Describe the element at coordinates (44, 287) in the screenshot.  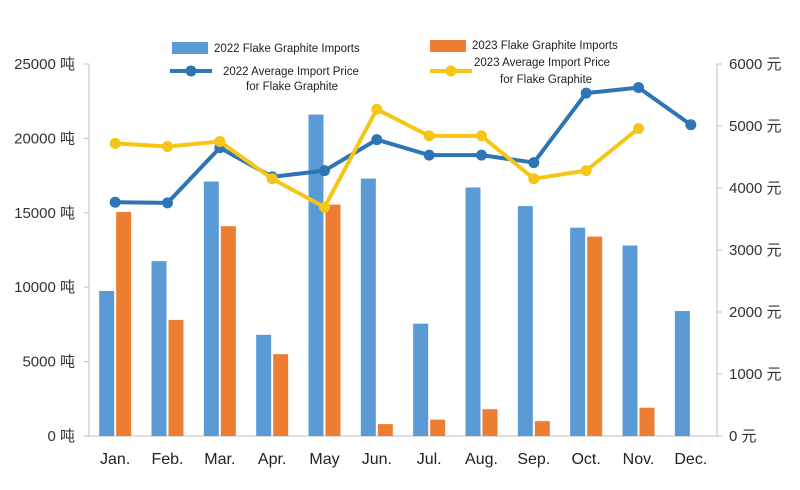
I see `y-left-tick-label: 10000 吨` at that location.